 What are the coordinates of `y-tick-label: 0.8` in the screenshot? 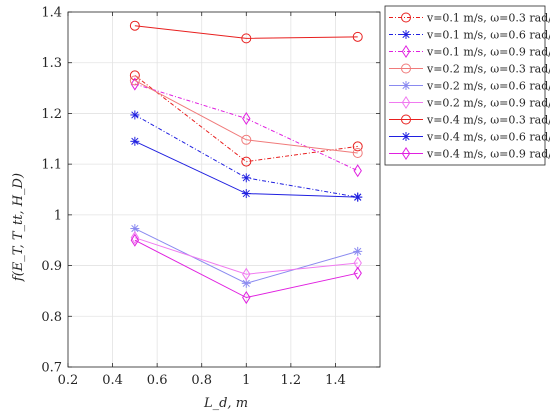 It's located at (51, 317).